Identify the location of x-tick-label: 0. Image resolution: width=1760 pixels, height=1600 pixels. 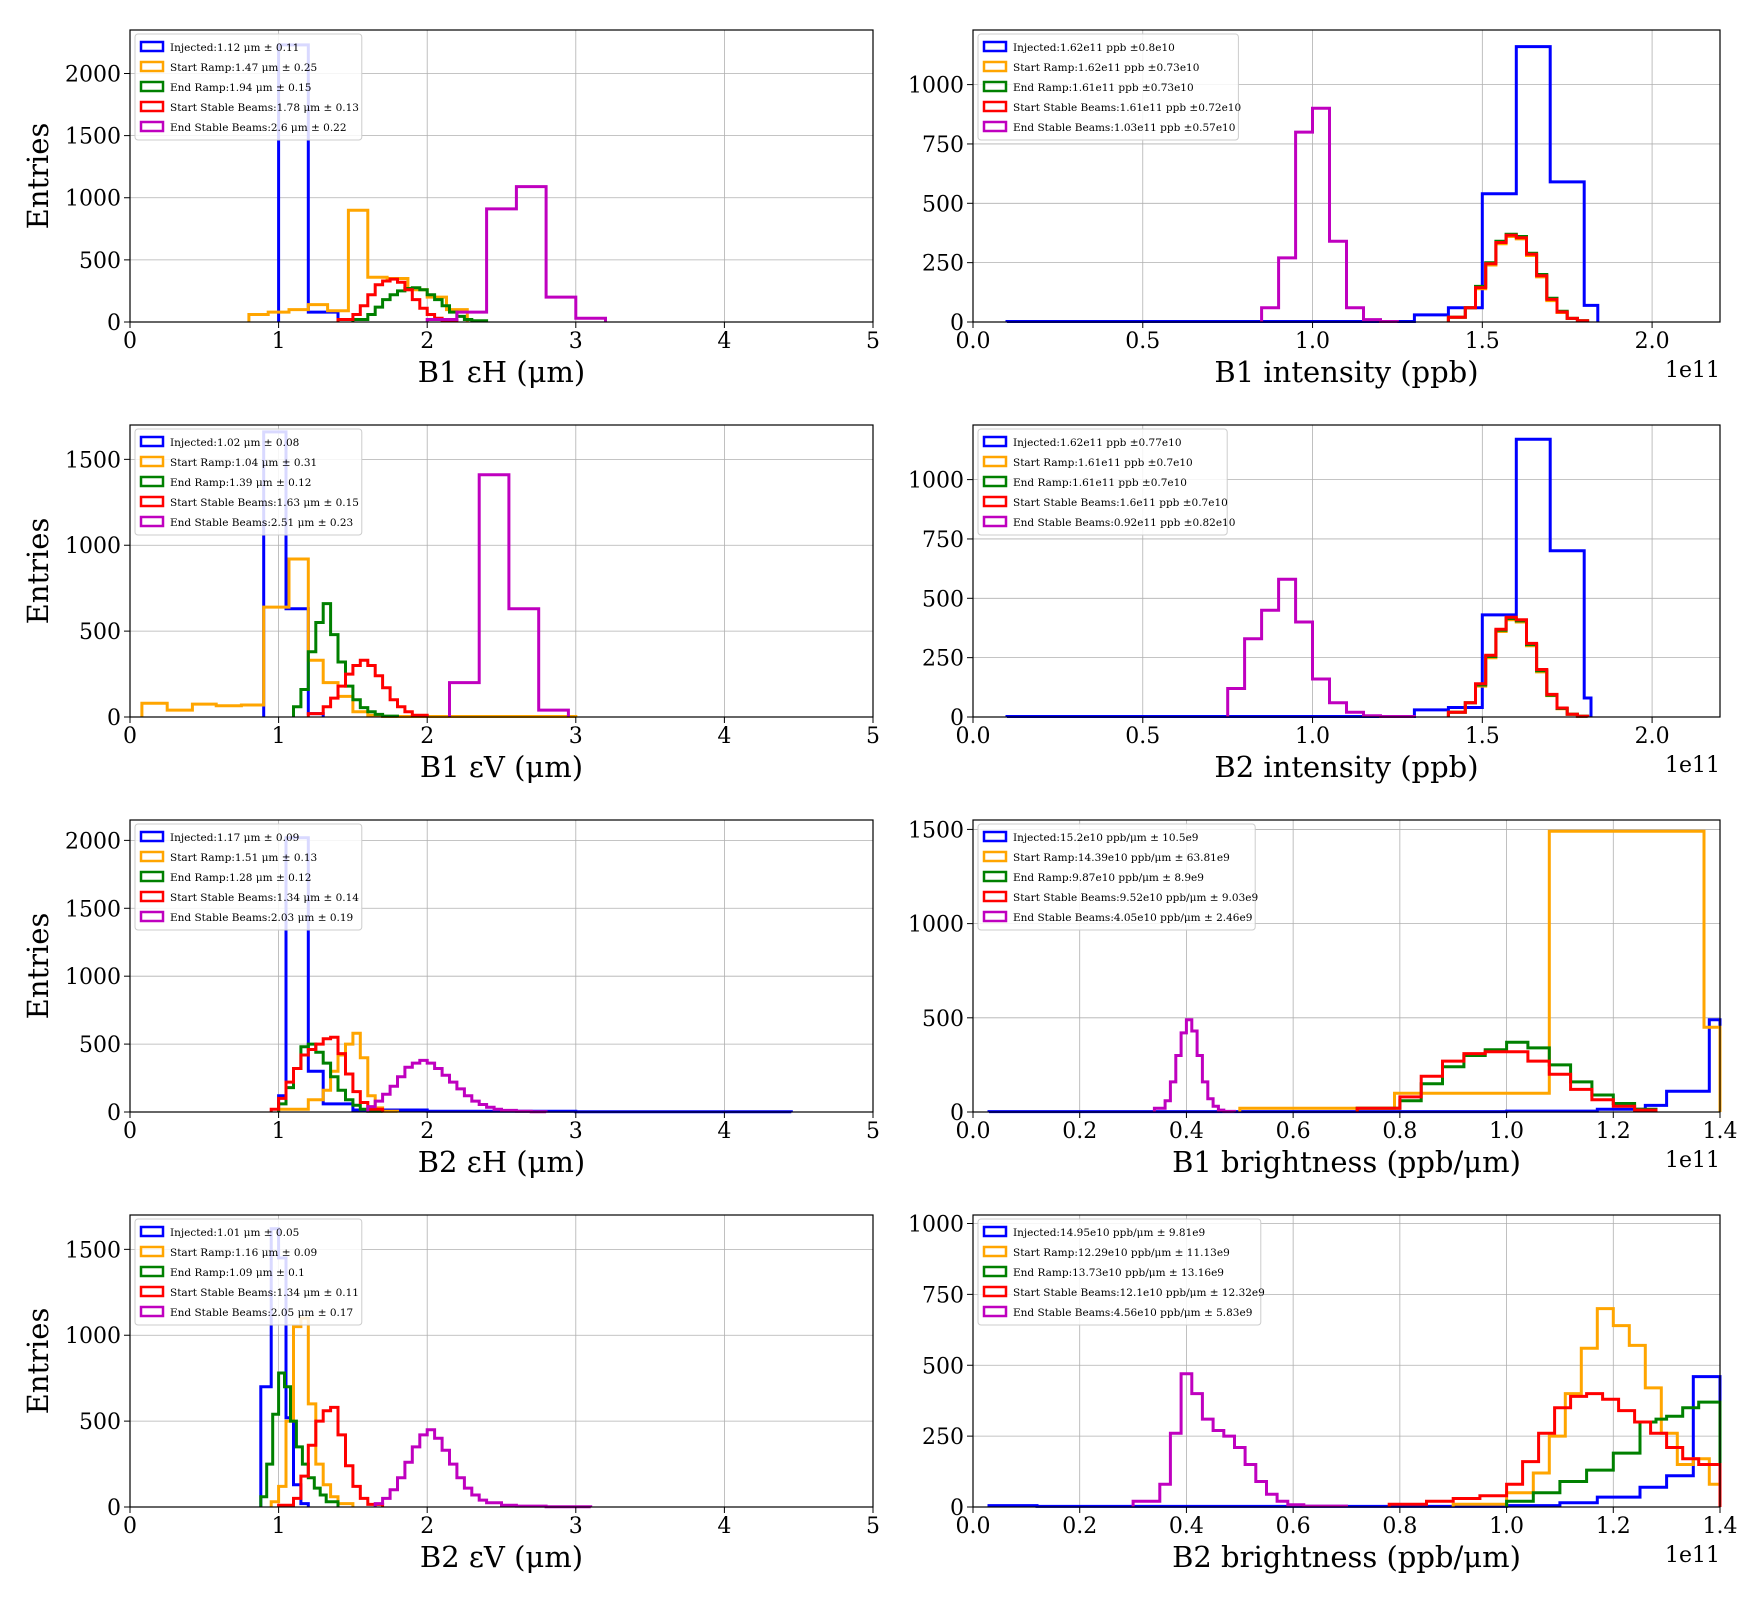
(130, 1131).